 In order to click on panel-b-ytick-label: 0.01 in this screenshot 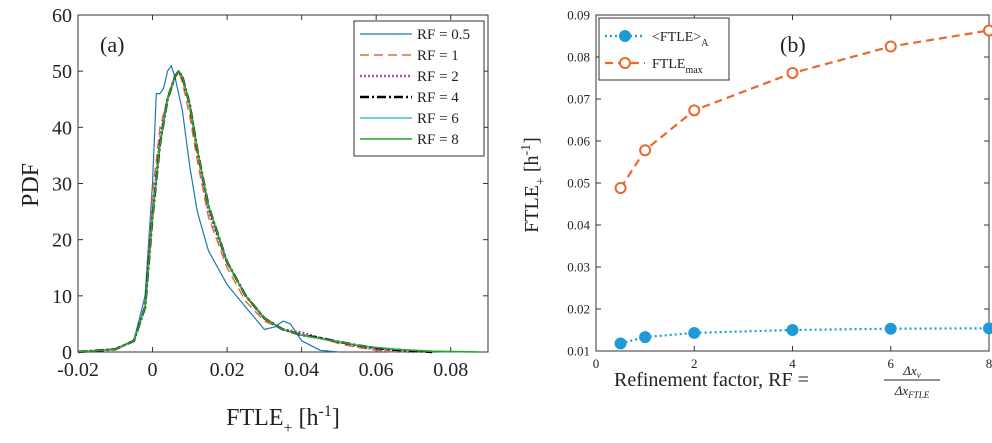, I will do `click(578, 351)`.